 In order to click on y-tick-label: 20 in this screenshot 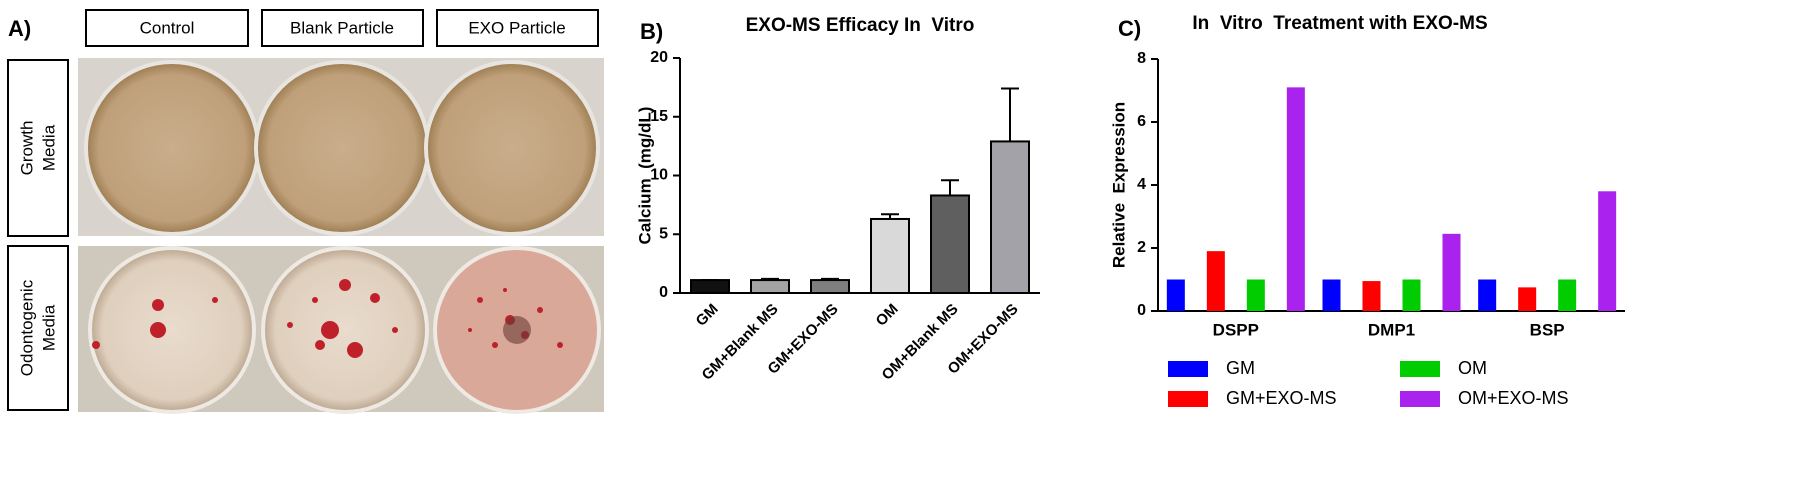, I will do `click(659, 57)`.